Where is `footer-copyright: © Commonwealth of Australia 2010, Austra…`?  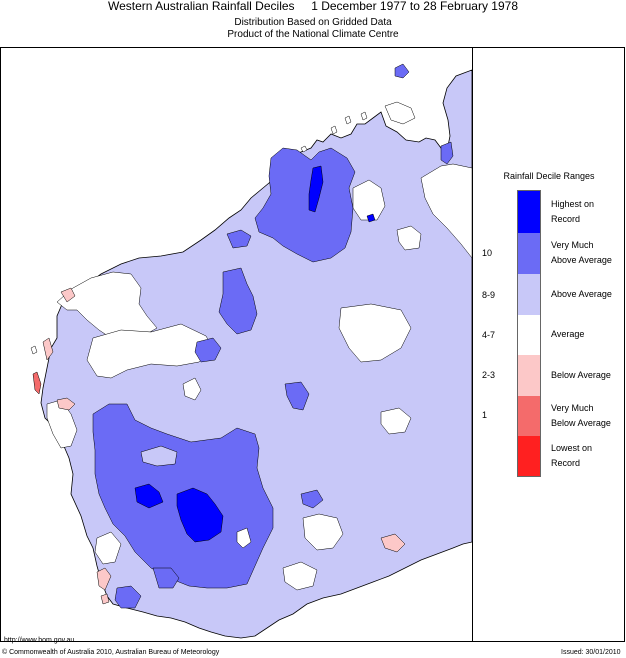 footer-copyright: © Commonwealth of Australia 2010, Austra… is located at coordinates (111, 652).